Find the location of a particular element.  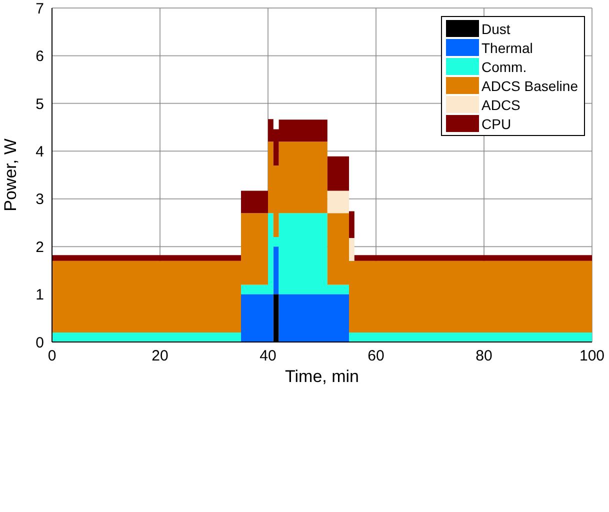

x-tick-label: 20 is located at coordinates (160, 356).